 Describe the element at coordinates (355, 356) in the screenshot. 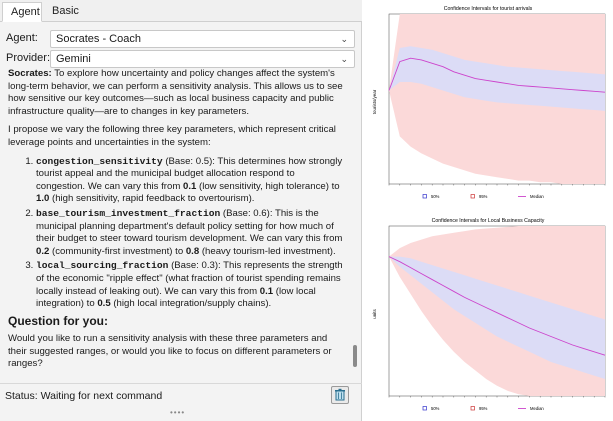

I see `scrollbar-thumb` at that location.